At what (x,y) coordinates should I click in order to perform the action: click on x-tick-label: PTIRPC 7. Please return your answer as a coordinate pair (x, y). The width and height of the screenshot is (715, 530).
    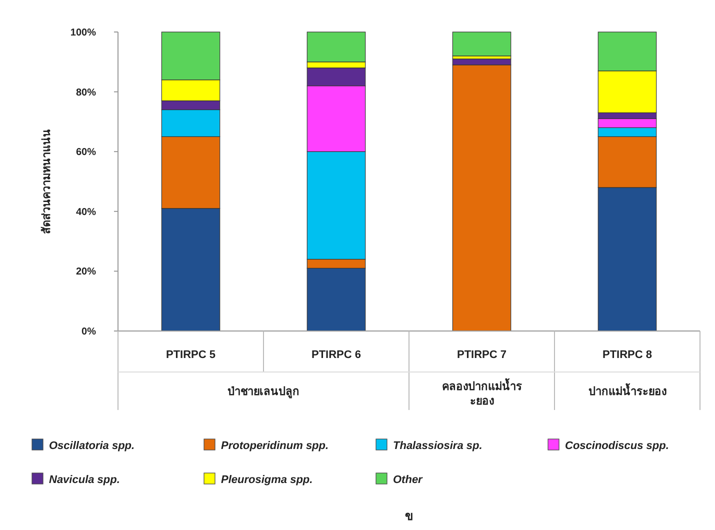
    Looking at the image, I should click on (481, 355).